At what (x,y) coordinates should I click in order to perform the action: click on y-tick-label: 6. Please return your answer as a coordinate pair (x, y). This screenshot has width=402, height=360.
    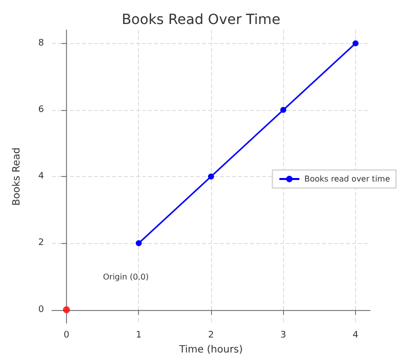
    Looking at the image, I should click on (41, 109).